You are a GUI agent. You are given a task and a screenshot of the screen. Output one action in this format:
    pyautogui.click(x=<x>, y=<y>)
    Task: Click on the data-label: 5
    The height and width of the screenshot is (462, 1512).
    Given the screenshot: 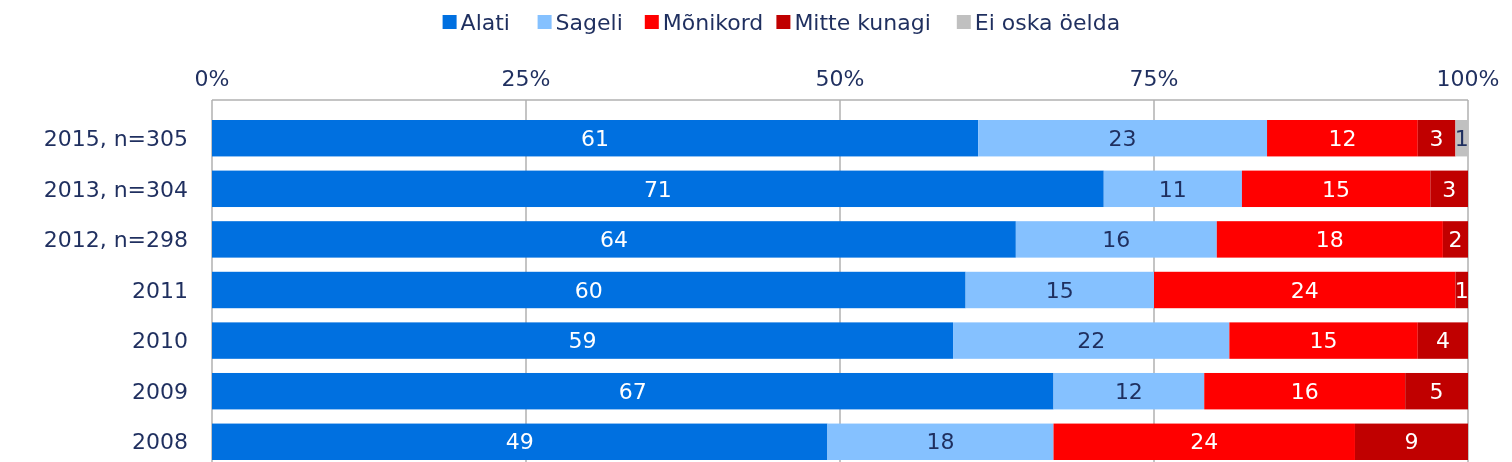 What is the action you would take?
    pyautogui.click(x=1436, y=391)
    